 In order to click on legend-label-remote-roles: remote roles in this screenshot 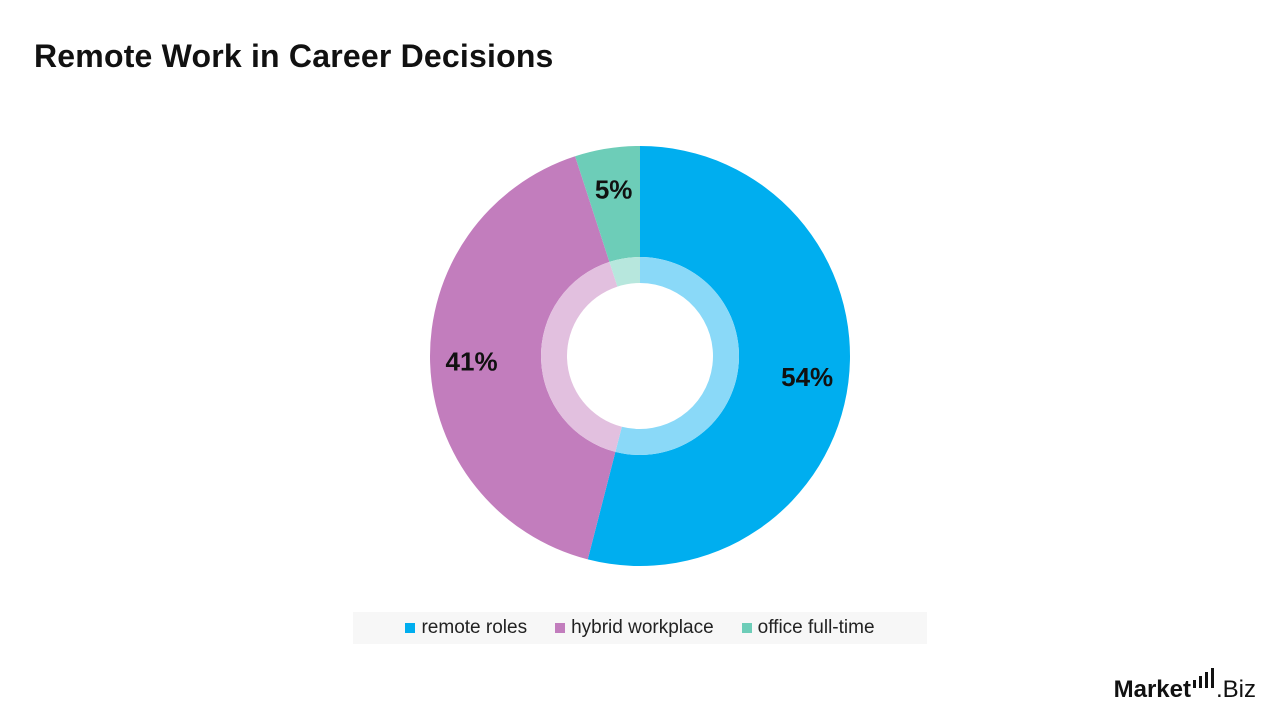, I will do `click(474, 627)`.